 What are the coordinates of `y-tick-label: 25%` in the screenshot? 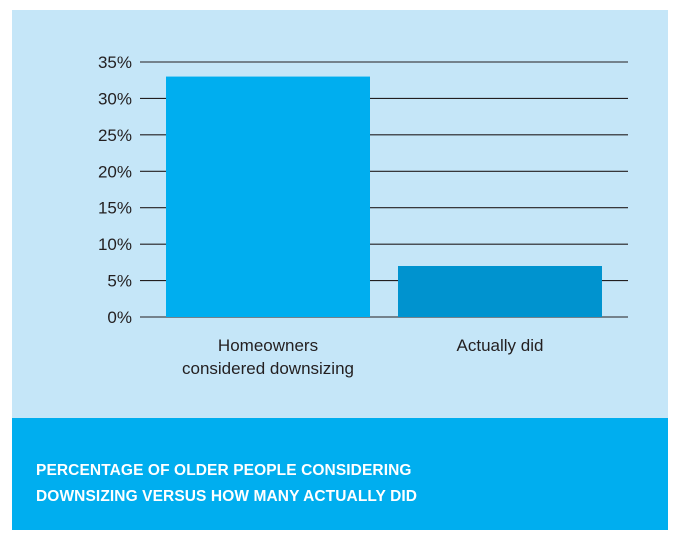 It's located at (115, 135).